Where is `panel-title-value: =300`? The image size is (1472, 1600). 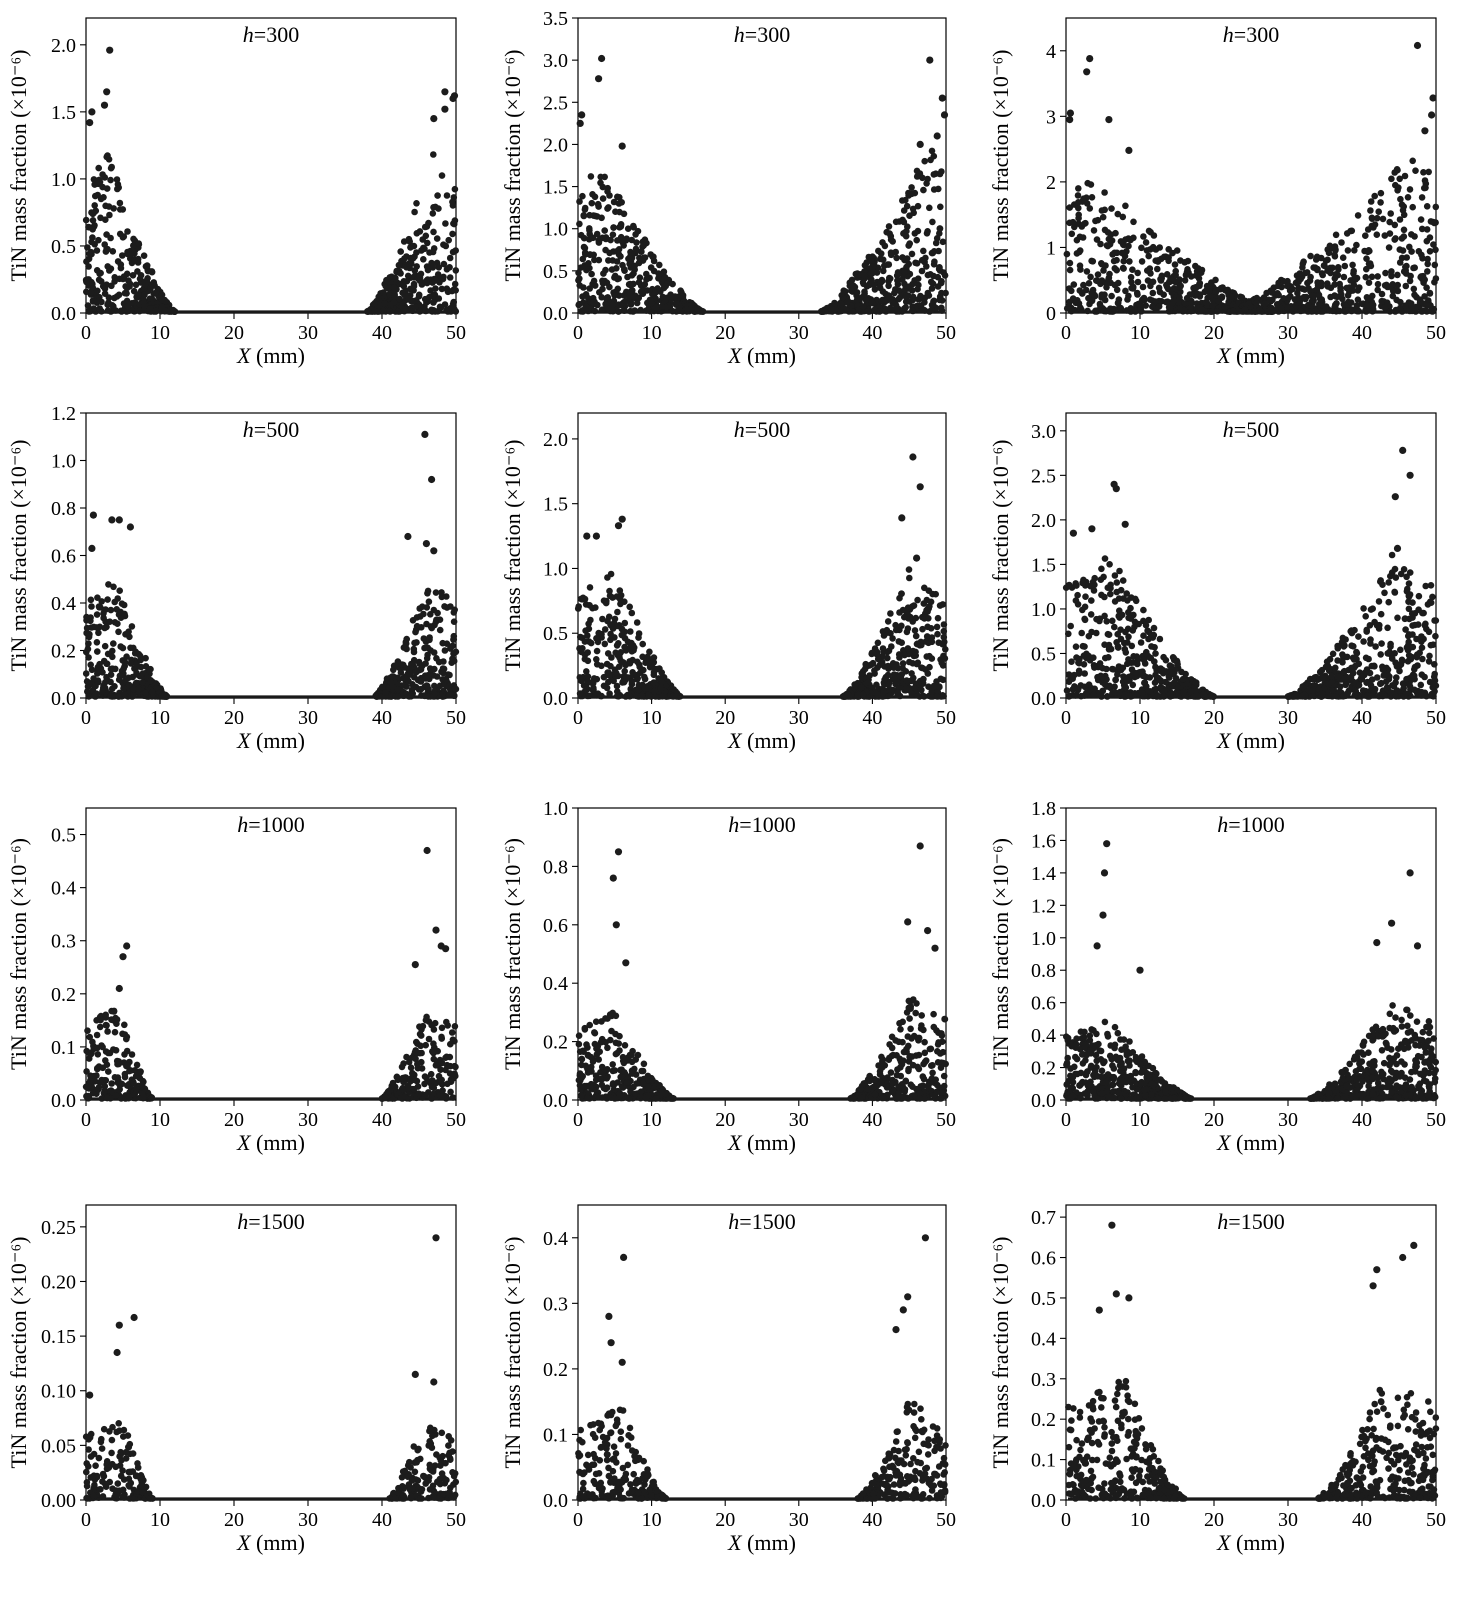
panel-title-value: =300 is located at coordinates (1256, 34).